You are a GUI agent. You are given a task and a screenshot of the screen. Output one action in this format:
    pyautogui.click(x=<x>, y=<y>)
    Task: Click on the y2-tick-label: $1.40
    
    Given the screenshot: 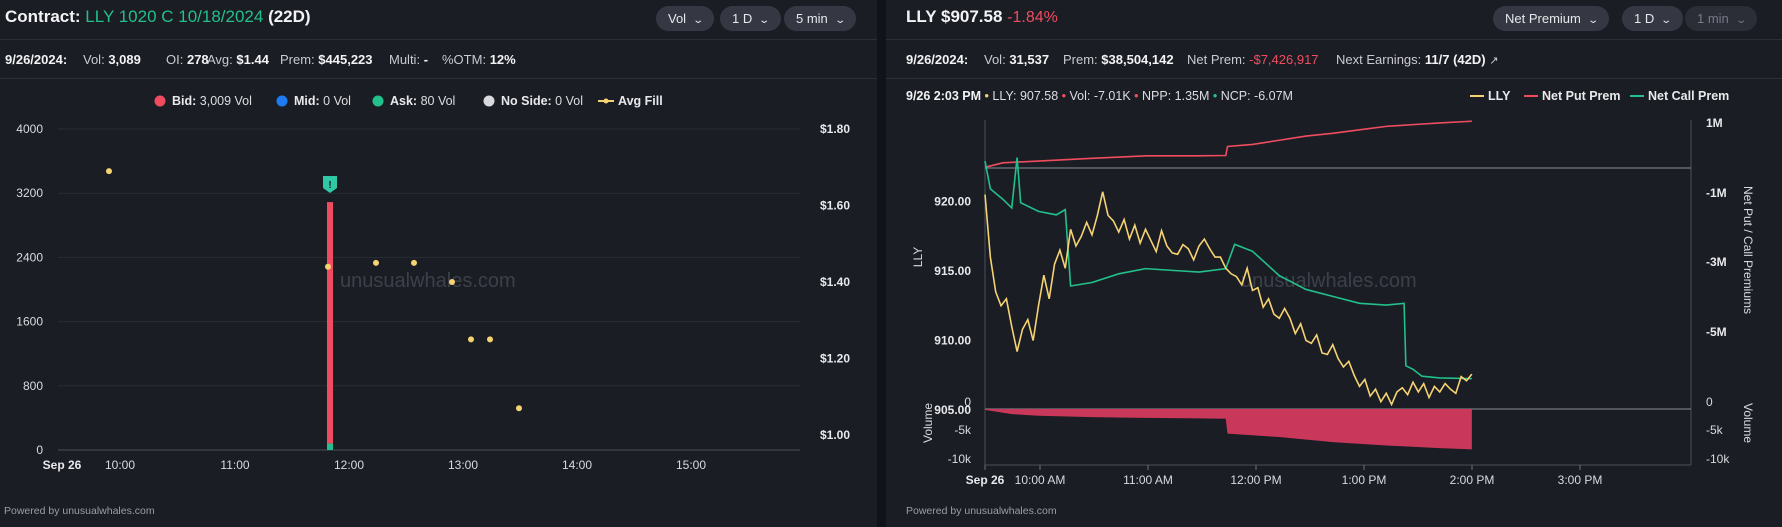 What is the action you would take?
    pyautogui.click(x=835, y=282)
    